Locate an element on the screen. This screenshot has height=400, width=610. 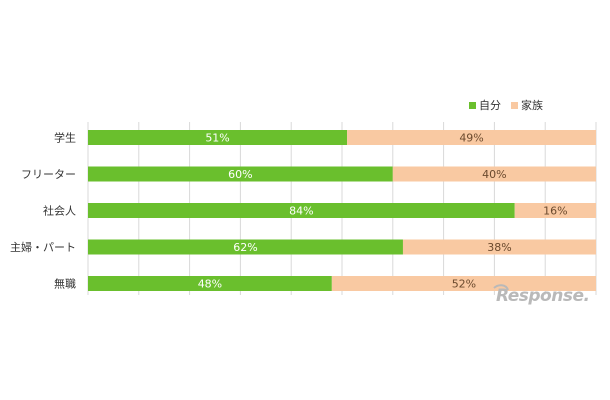
data-label: 38% is located at coordinates (499, 247).